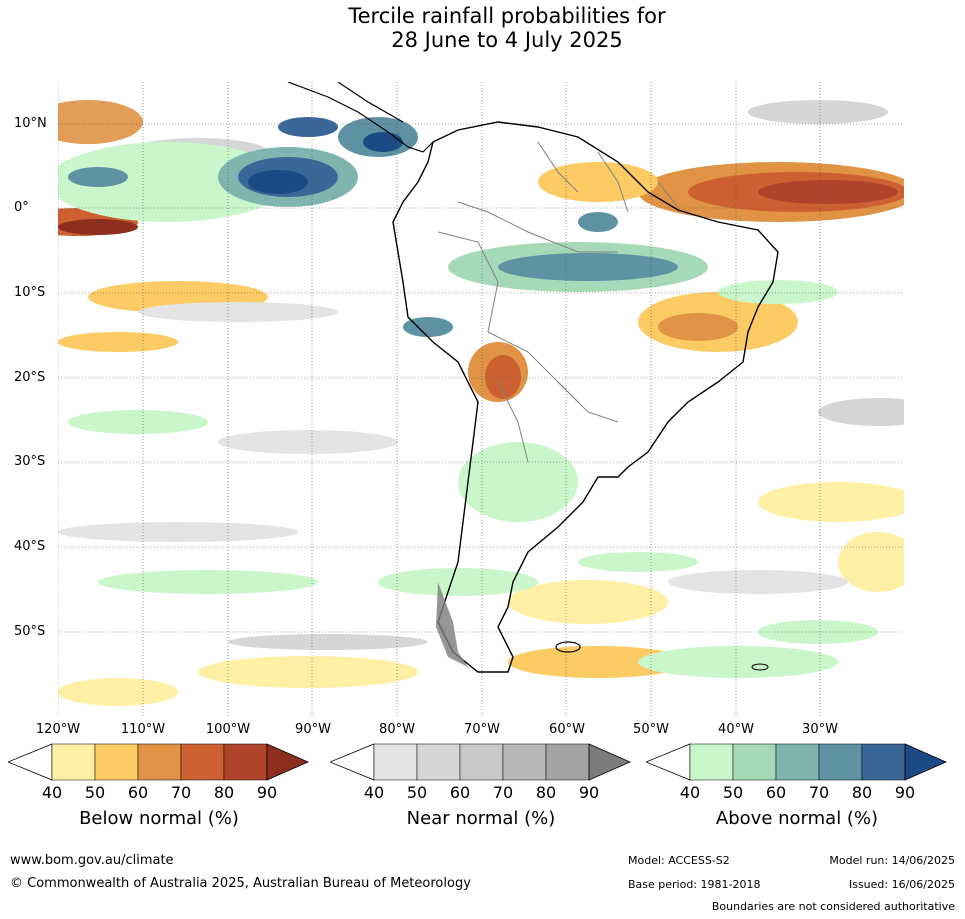 This screenshot has height=919, width=965. Describe the element at coordinates (481, 818) in the screenshot. I see `legend-title-near: Near normal (%)` at that location.